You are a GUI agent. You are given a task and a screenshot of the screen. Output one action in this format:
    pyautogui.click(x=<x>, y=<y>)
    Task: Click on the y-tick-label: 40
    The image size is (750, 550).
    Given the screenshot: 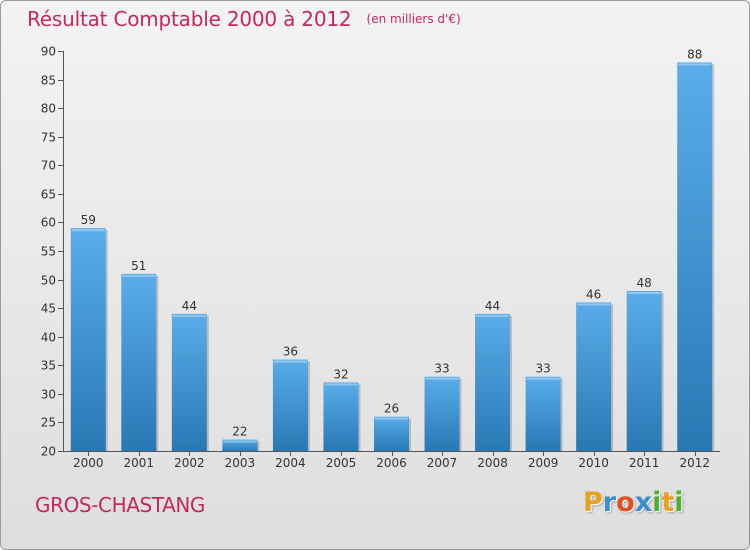 What is the action you would take?
    pyautogui.click(x=48, y=338)
    